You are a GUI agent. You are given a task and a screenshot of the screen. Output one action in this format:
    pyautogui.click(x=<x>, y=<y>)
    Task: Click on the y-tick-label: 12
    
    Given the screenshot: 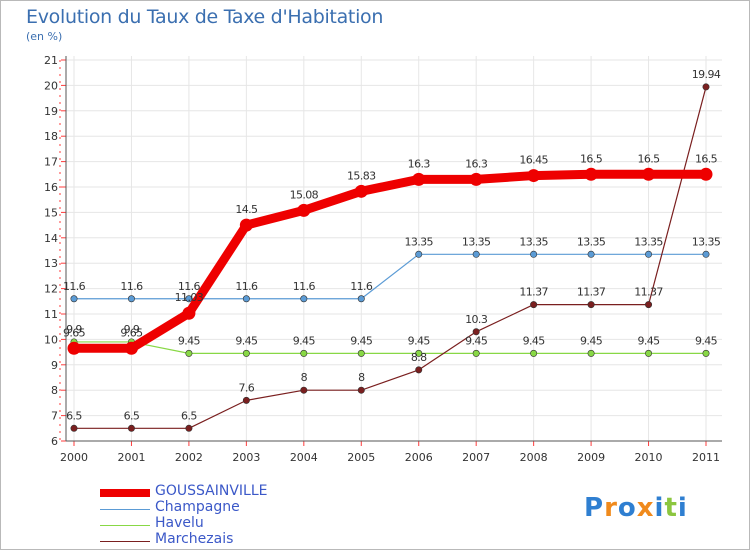 What is the action you would take?
    pyautogui.click(x=51, y=289)
    